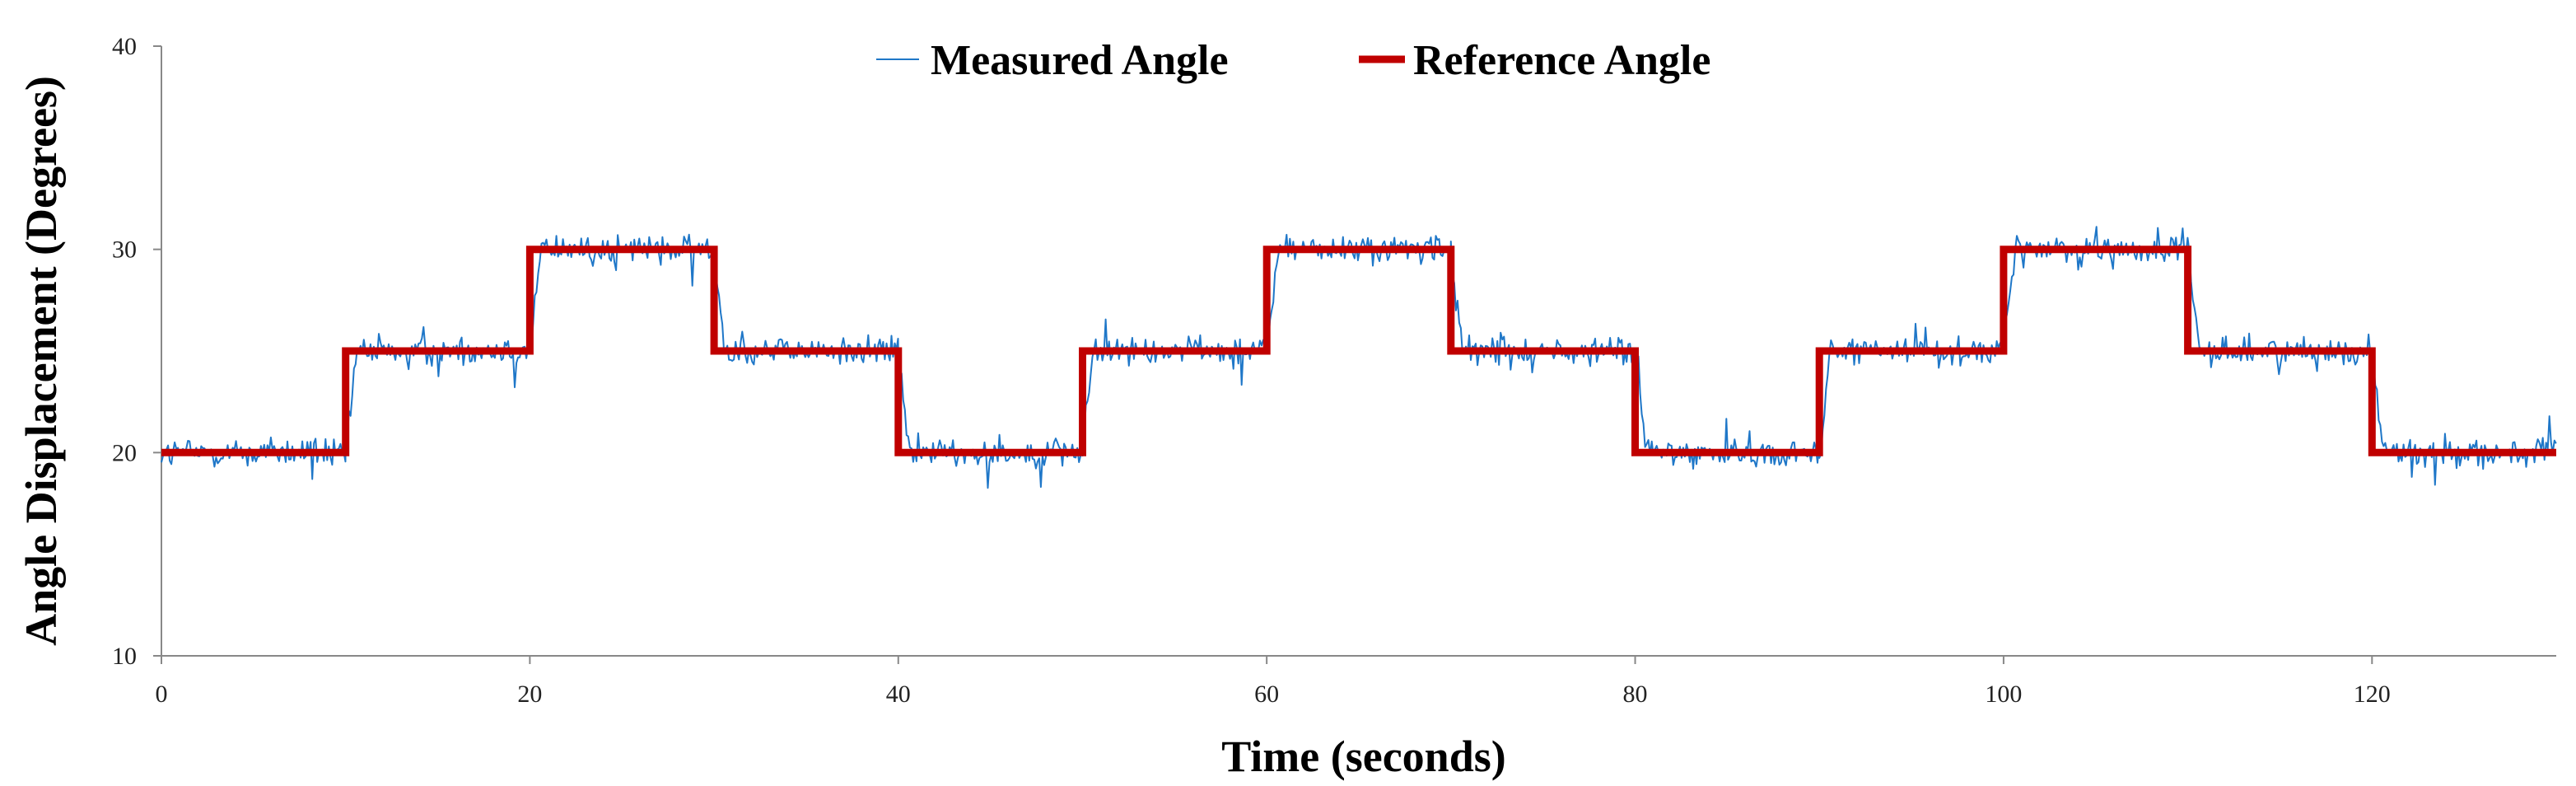 This screenshot has width=2576, height=786. What do you see at coordinates (1363, 756) in the screenshot?
I see `x-axis-title: Time (seconds)` at bounding box center [1363, 756].